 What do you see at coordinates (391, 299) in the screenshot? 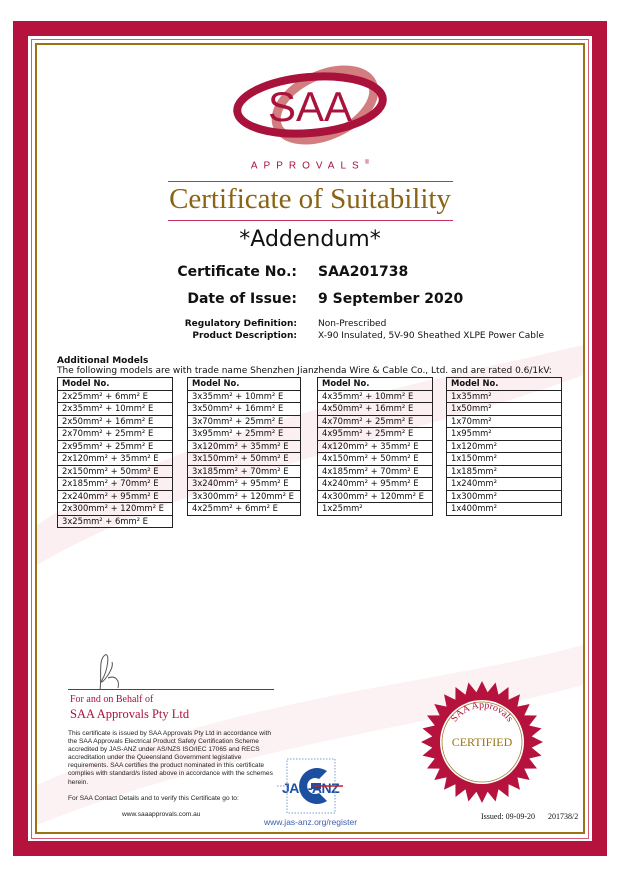
I see `date-of-issue: 9 September 2020` at bounding box center [391, 299].